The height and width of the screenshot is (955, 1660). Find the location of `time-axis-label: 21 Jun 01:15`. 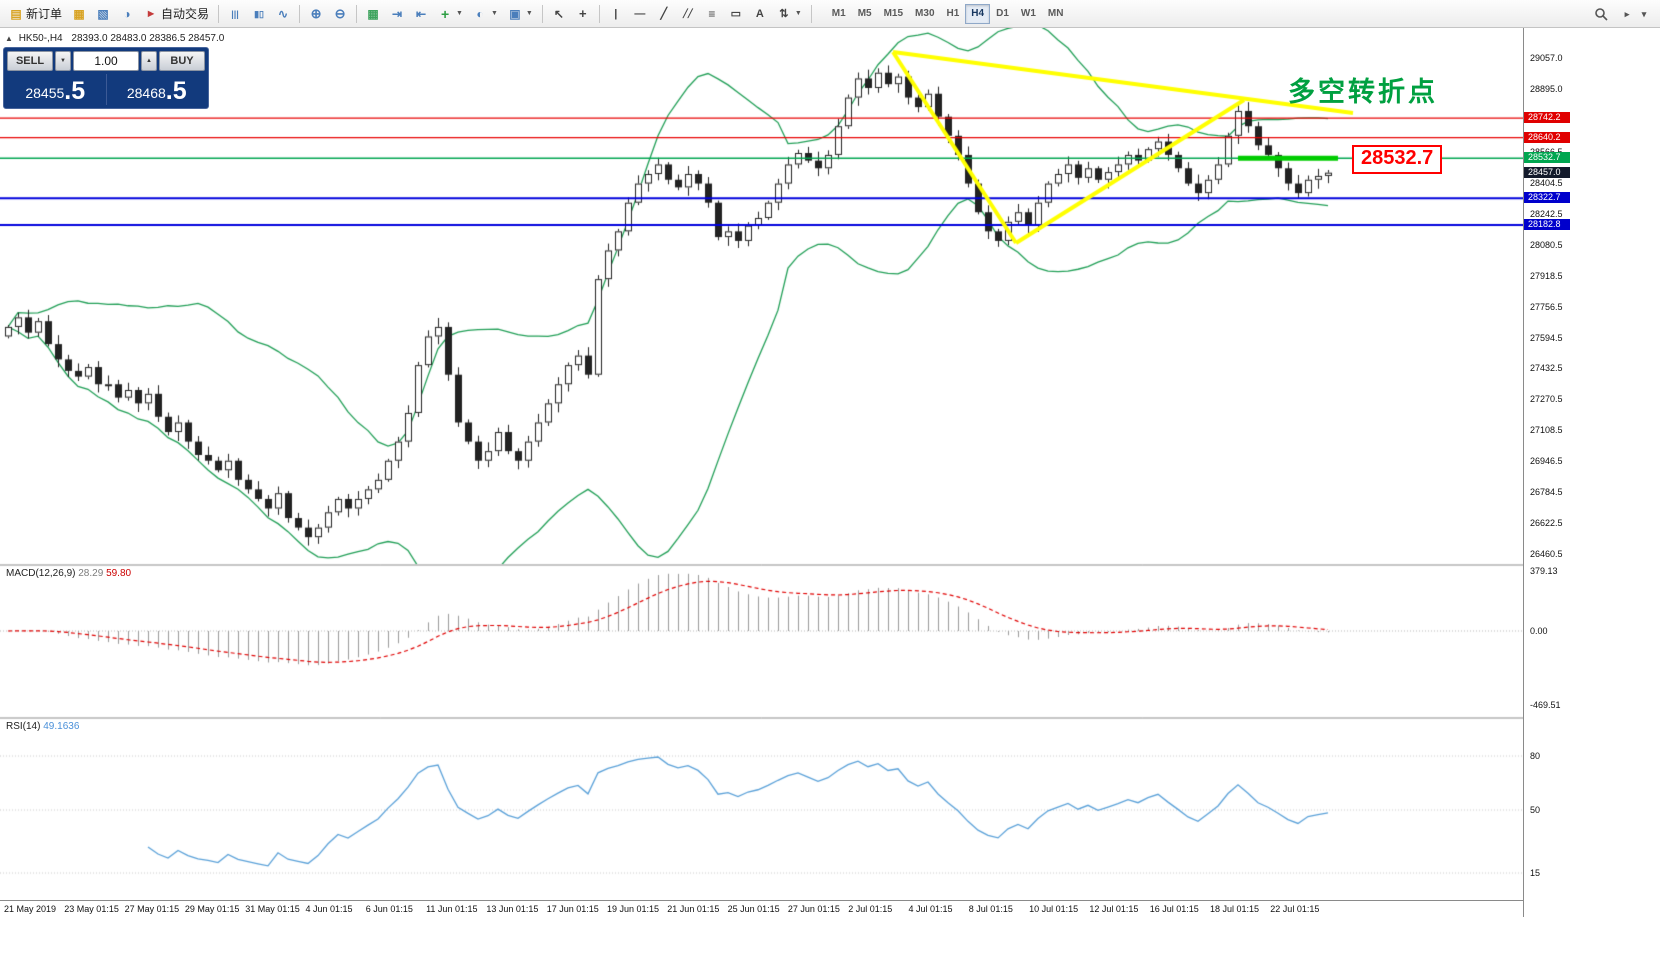

time-axis-label: 21 Jun 01:15 is located at coordinates (693, 909).